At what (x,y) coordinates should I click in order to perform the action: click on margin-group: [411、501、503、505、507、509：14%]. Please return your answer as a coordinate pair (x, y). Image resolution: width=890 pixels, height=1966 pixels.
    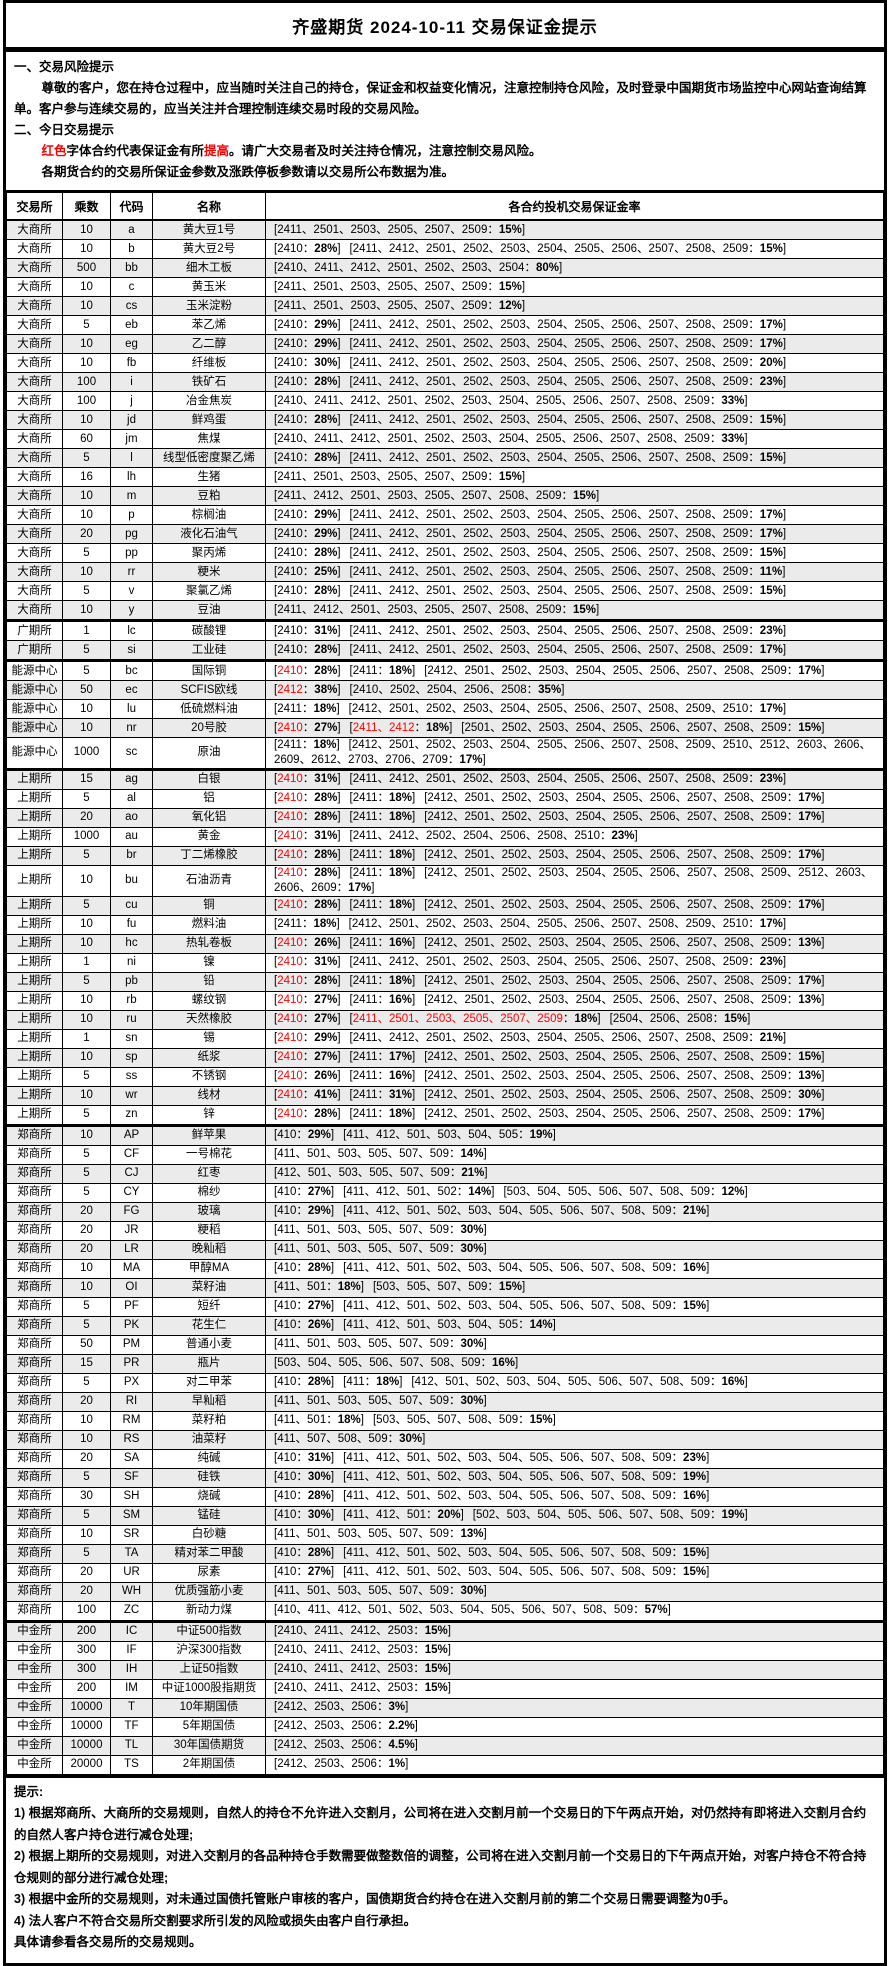
    Looking at the image, I should click on (380, 1154).